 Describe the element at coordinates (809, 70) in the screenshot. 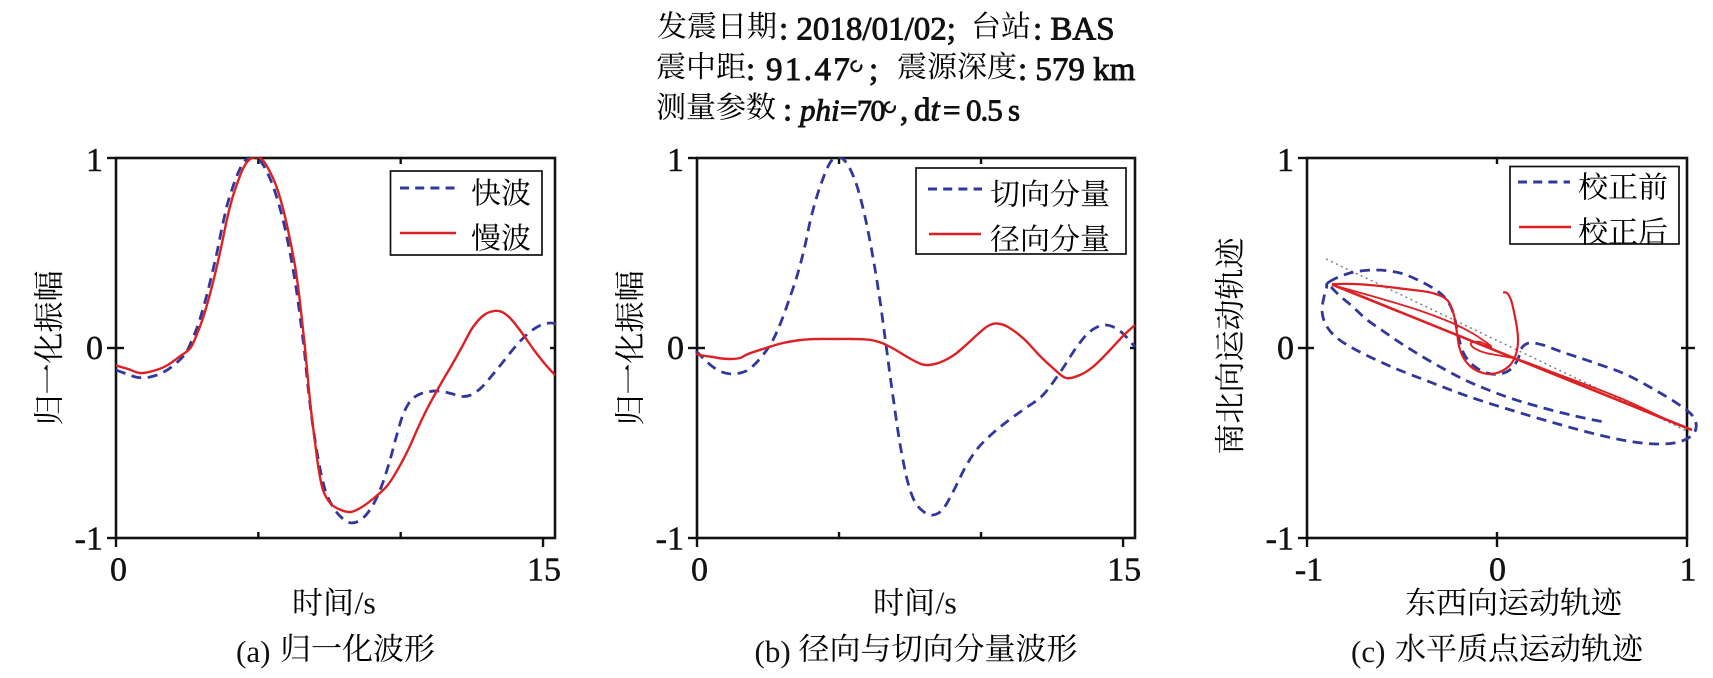

I see `svg-text: 91.47` at that location.